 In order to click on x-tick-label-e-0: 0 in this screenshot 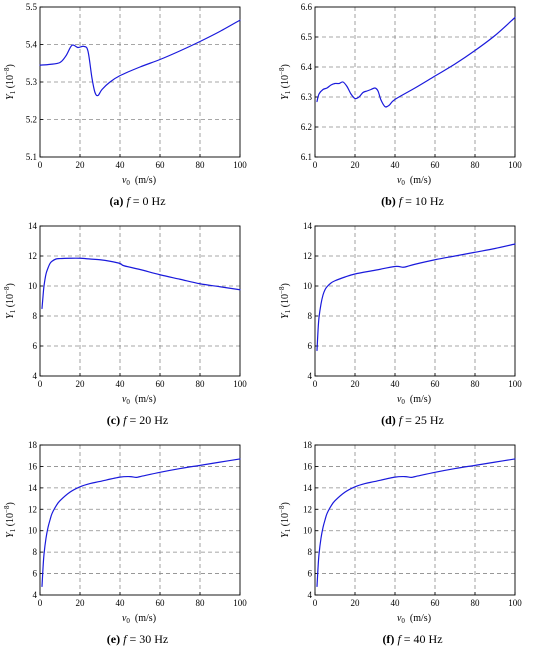, I will do `click(40, 603)`.